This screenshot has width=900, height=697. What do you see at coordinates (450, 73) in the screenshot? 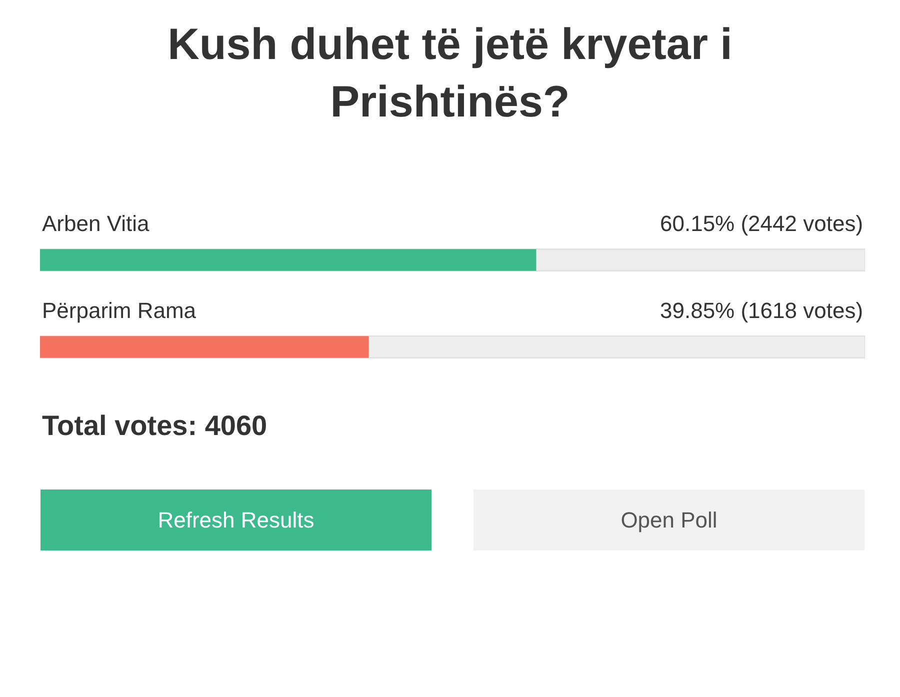
I see `chart-title: Kush duhet të jetë kryetar i Prishtinës?` at bounding box center [450, 73].